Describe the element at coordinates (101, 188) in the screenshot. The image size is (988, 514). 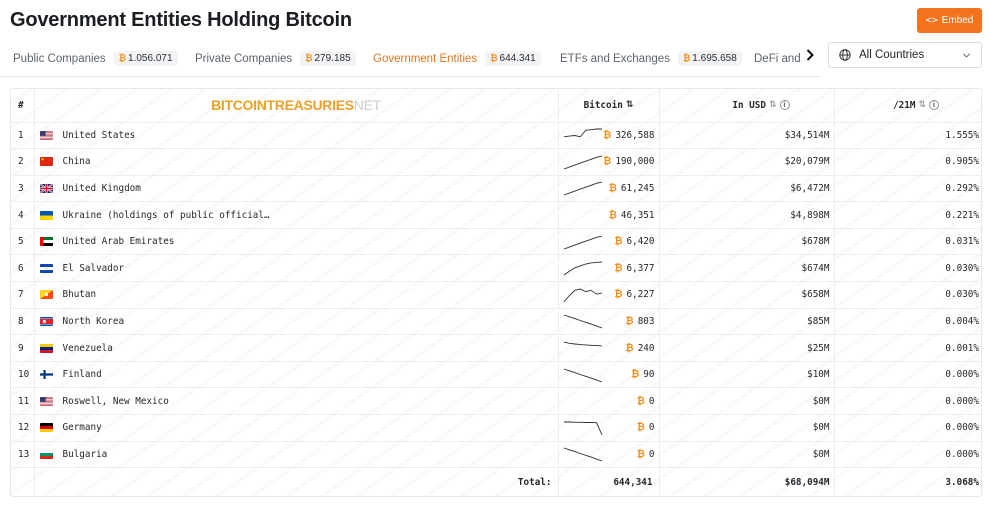
I see `entity-name: United Kingdom` at that location.